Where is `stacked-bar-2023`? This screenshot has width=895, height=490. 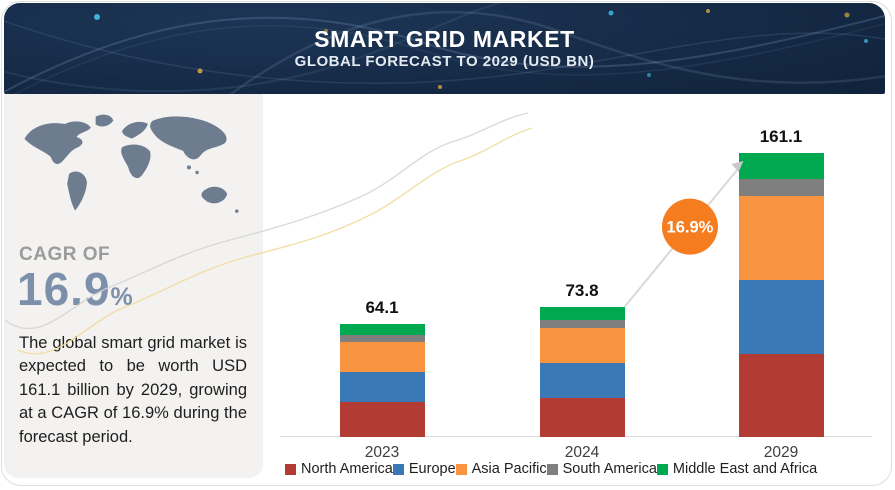 stacked-bar-2023 is located at coordinates (382, 380).